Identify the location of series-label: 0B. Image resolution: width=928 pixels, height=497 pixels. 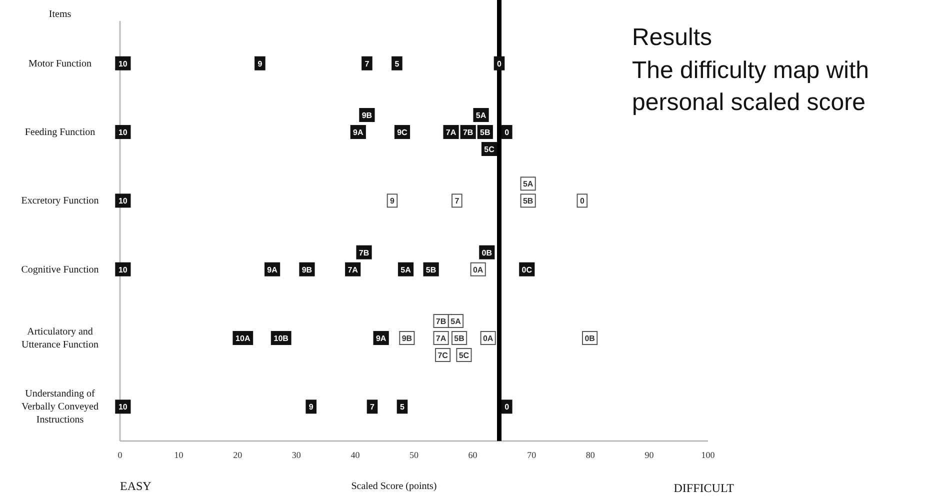
(487, 253).